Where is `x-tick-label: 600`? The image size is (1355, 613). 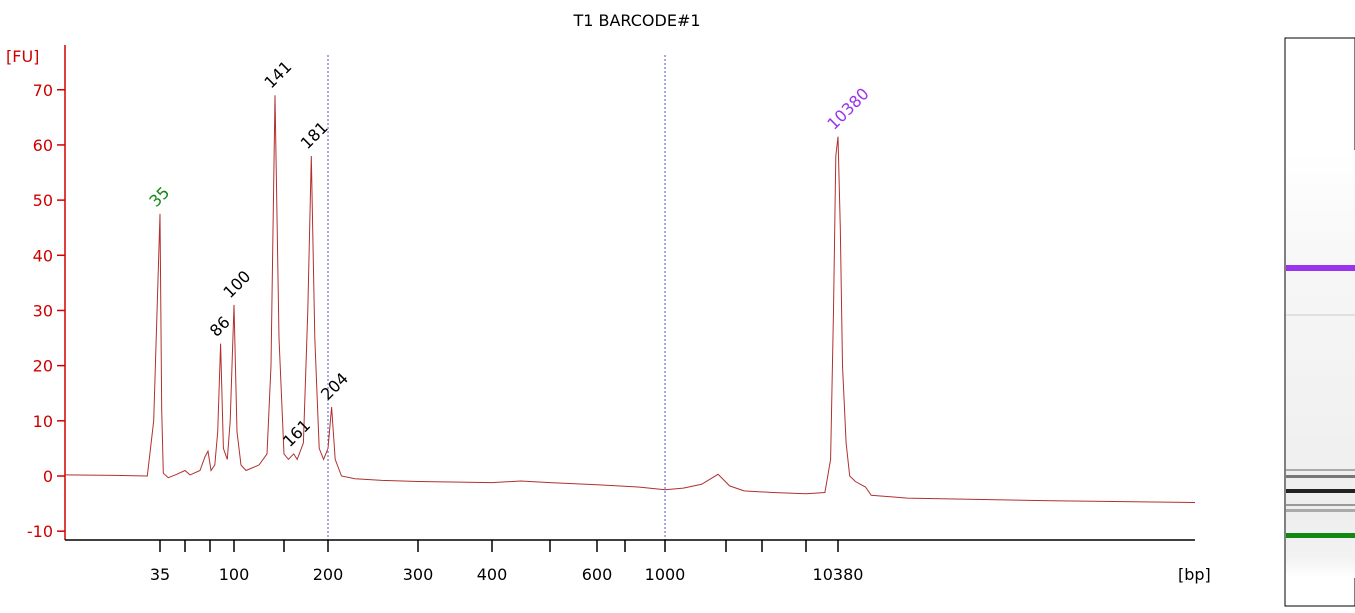 x-tick-label: 600 is located at coordinates (597, 574).